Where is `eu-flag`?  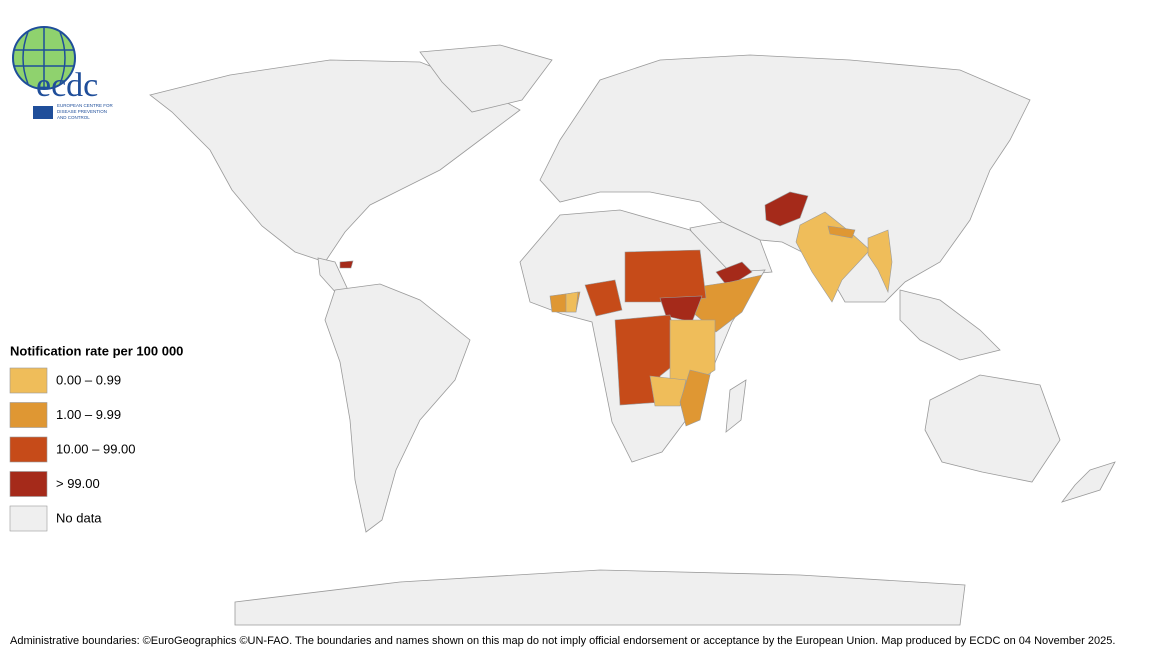
eu-flag is located at coordinates (43, 112).